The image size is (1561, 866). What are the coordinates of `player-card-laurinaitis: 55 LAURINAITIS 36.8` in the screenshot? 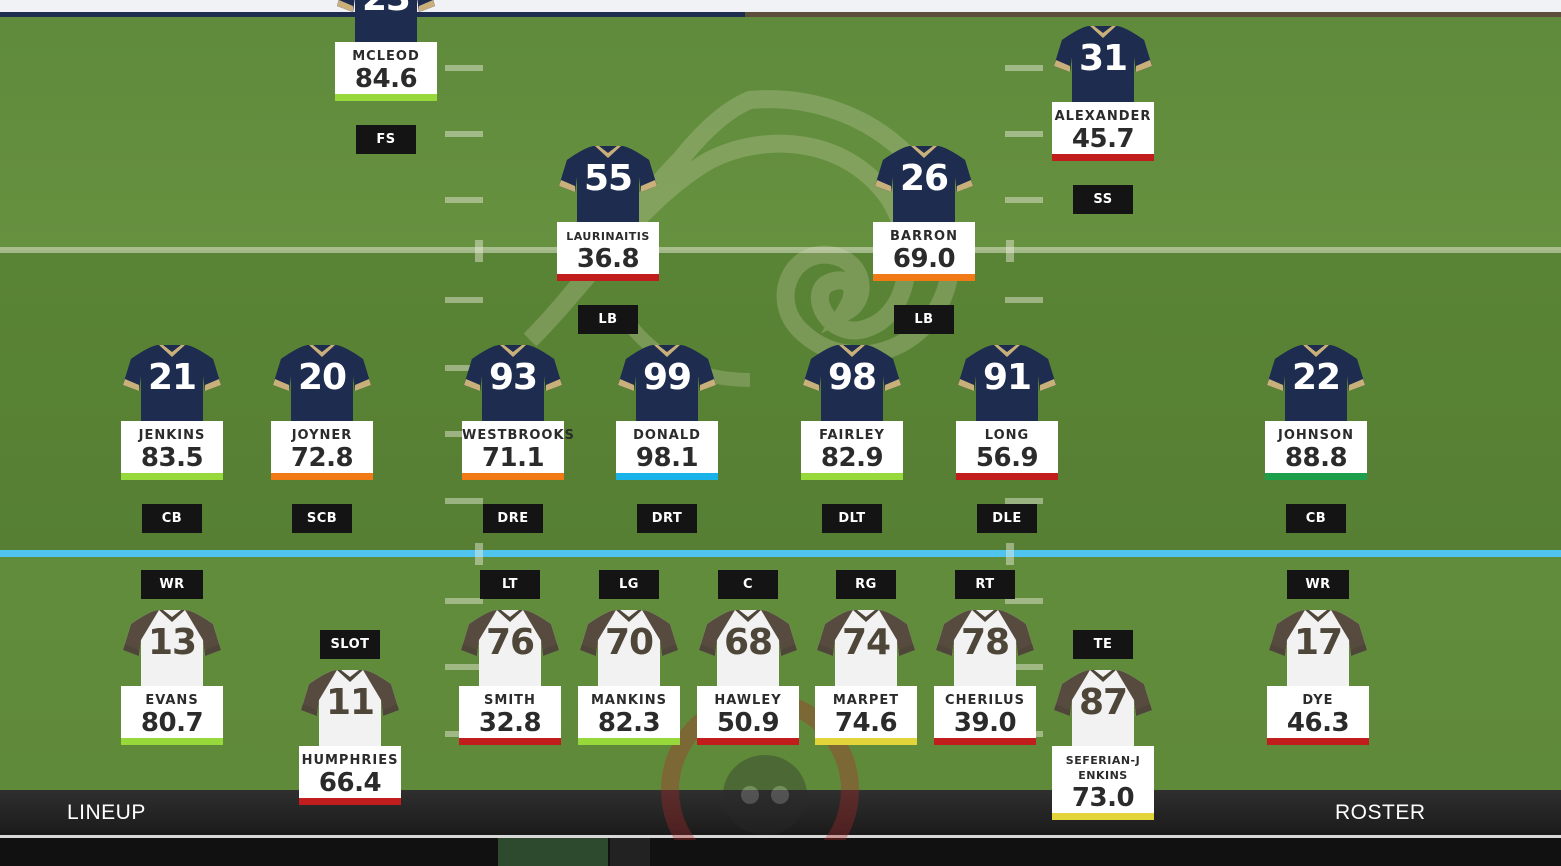 It's located at (608, 211).